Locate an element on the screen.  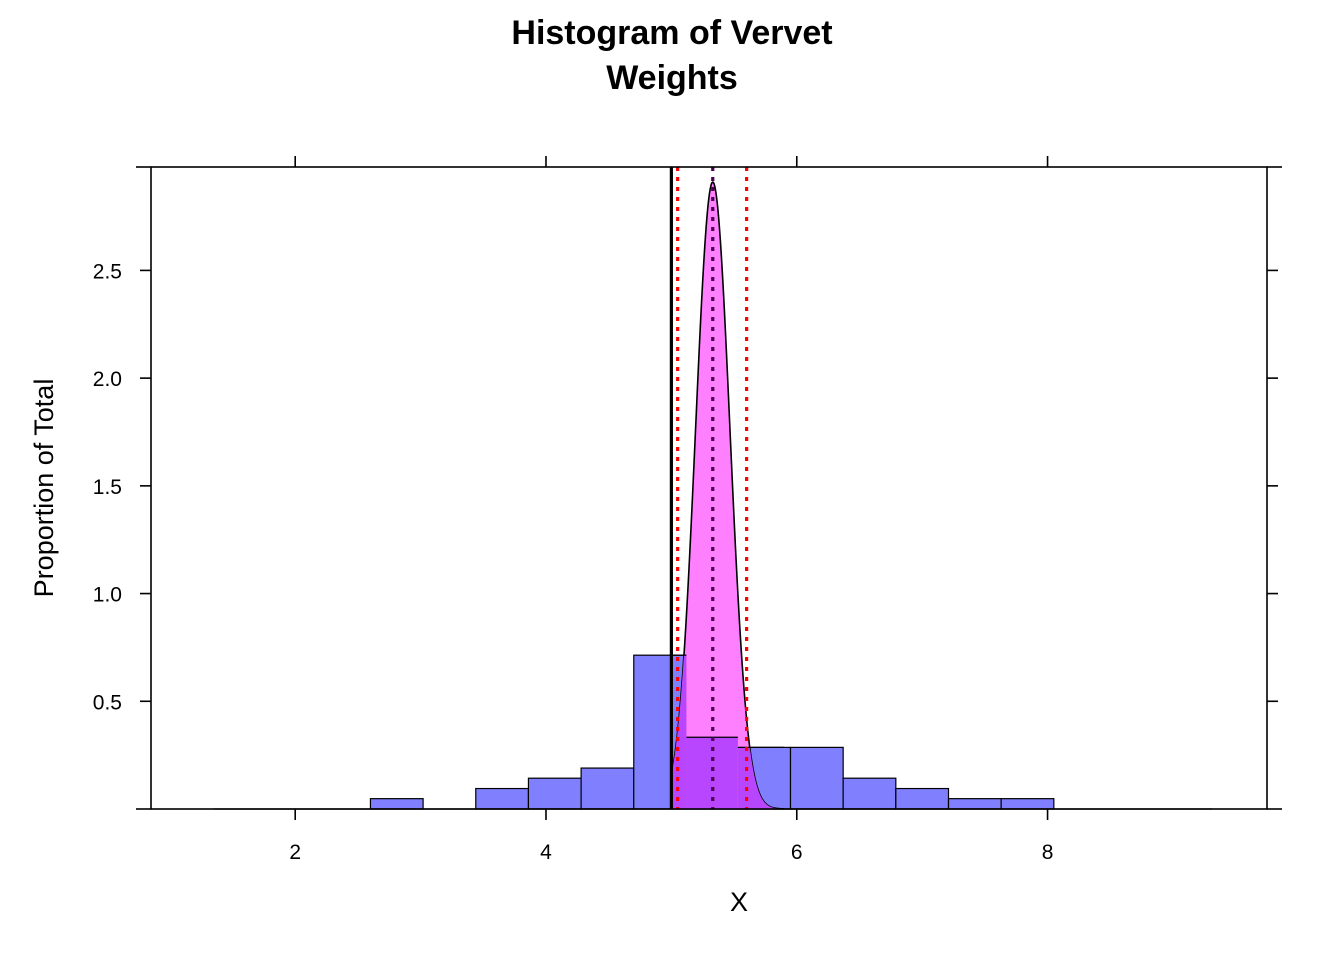
x-tick-label-2: 6 is located at coordinates (797, 852).